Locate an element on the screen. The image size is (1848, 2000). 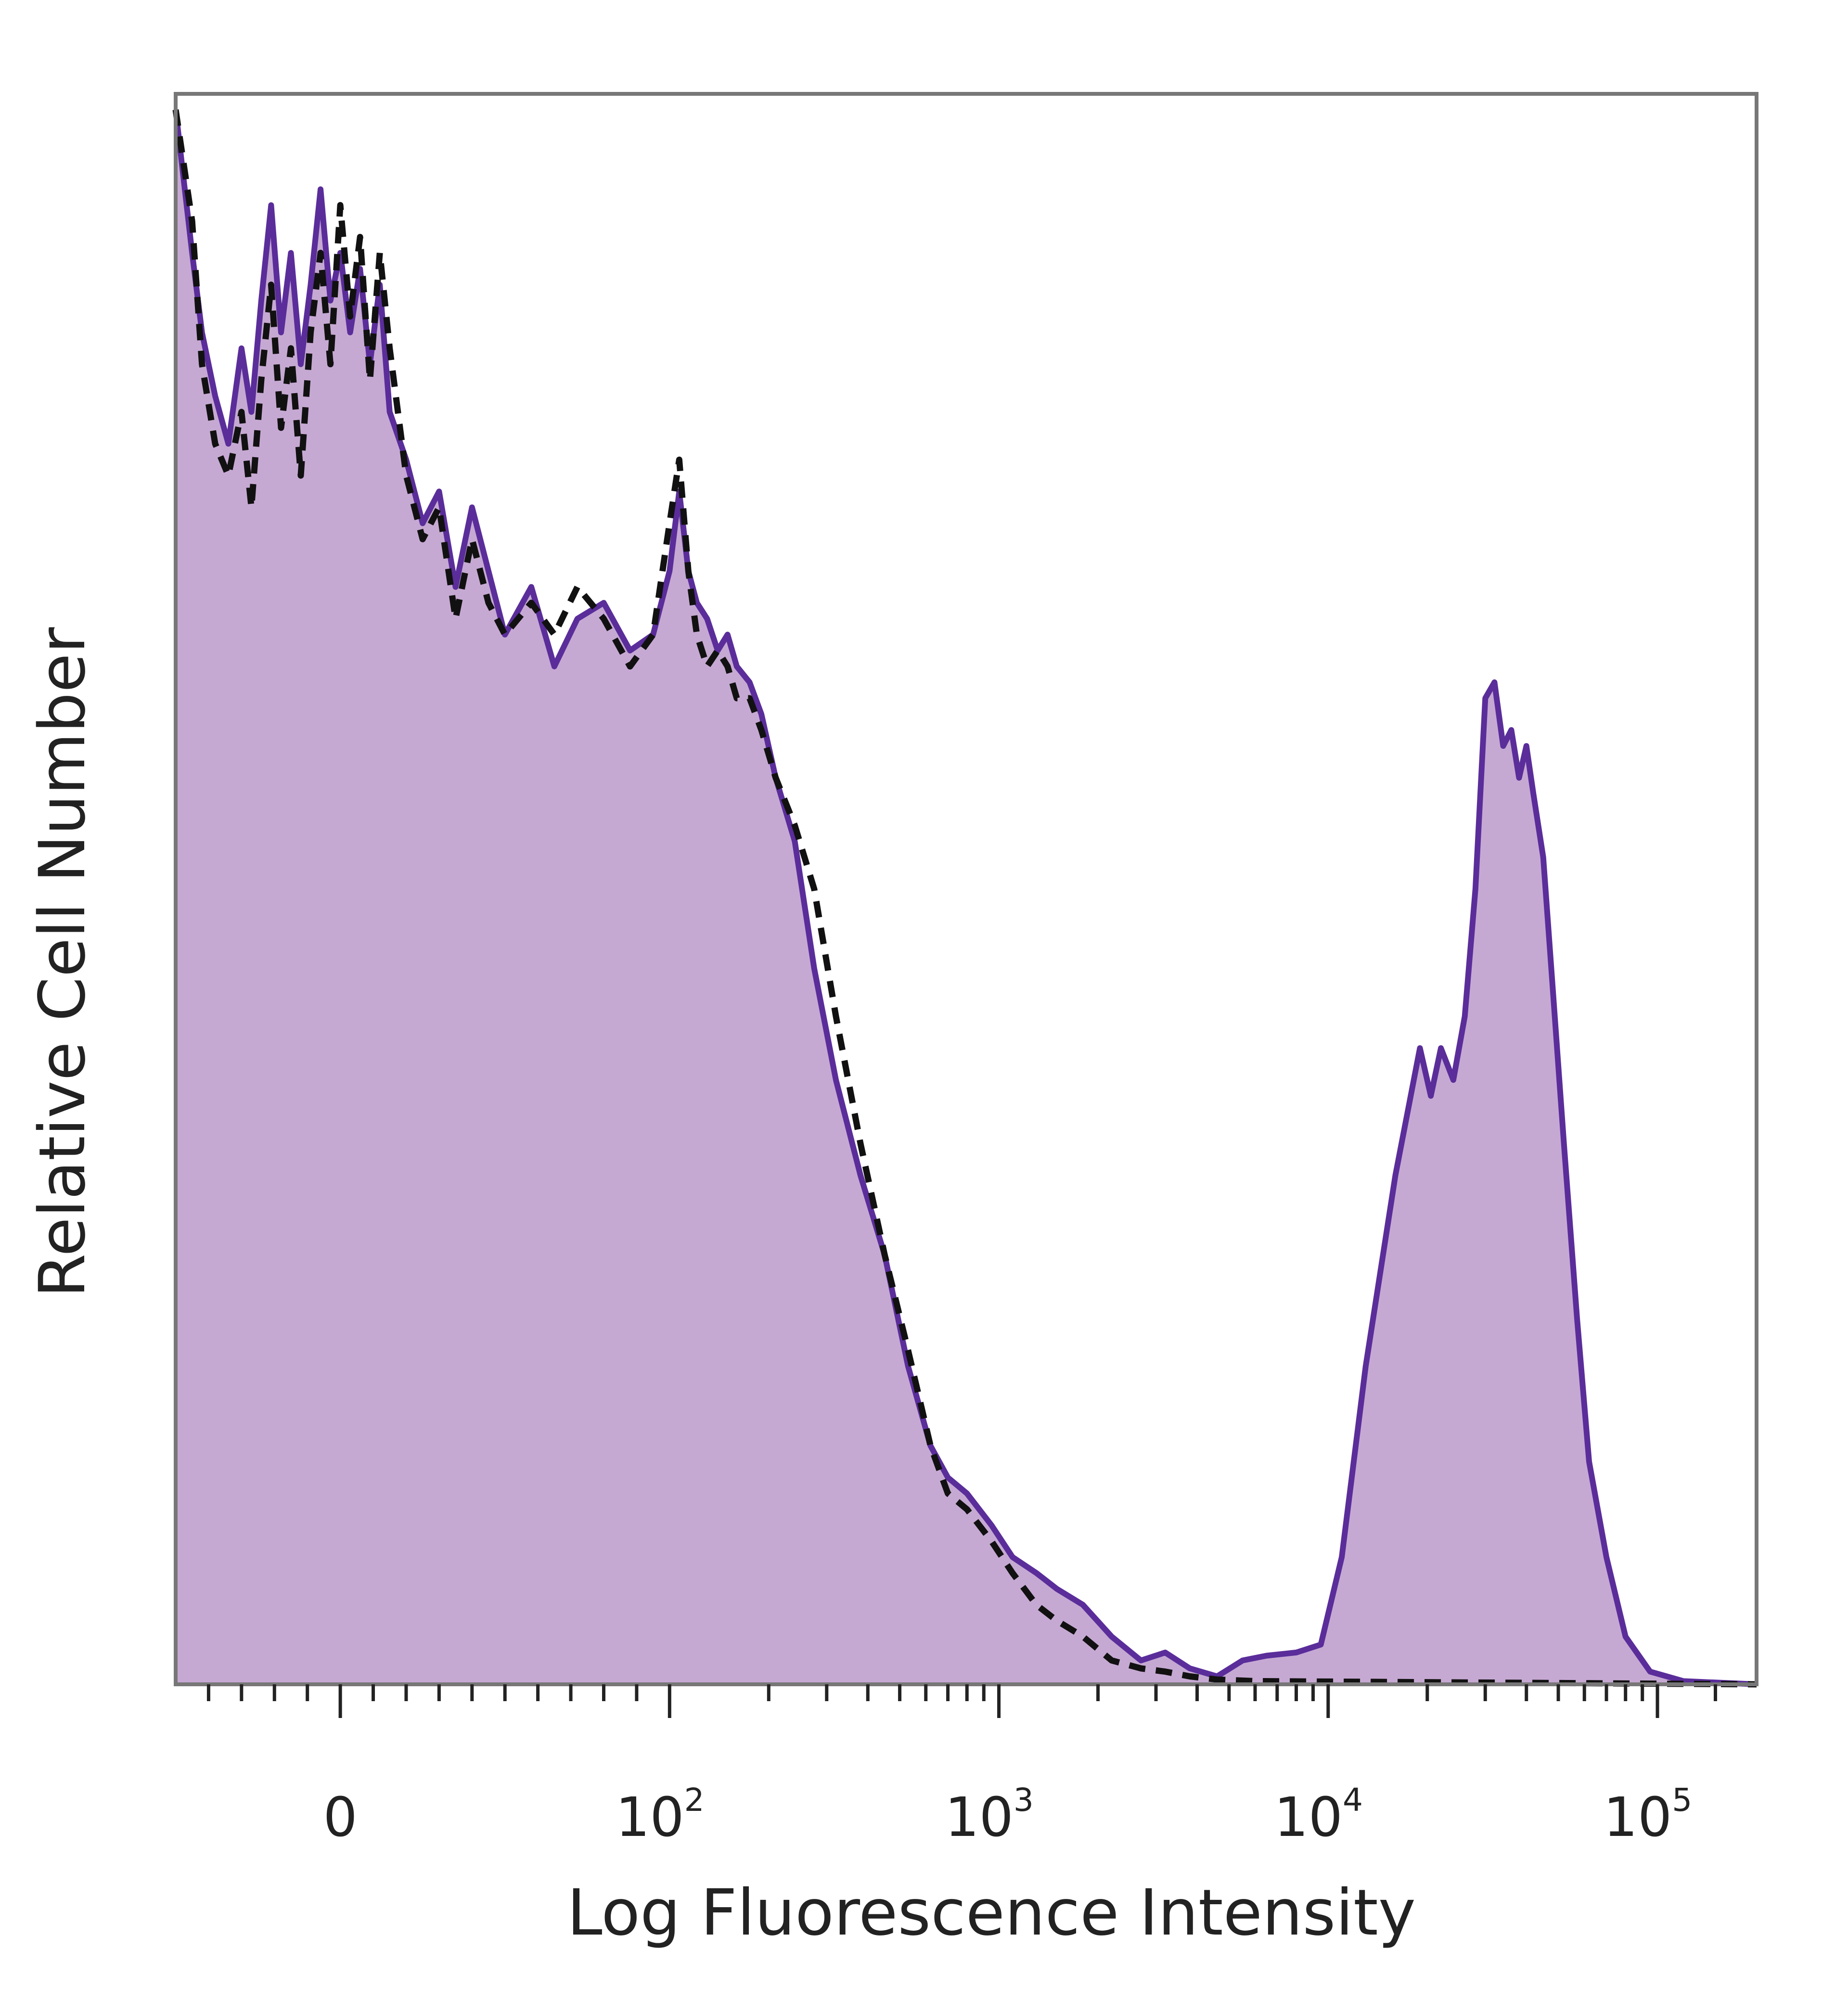
x-tick-label: 103 is located at coordinates (989, 1815).